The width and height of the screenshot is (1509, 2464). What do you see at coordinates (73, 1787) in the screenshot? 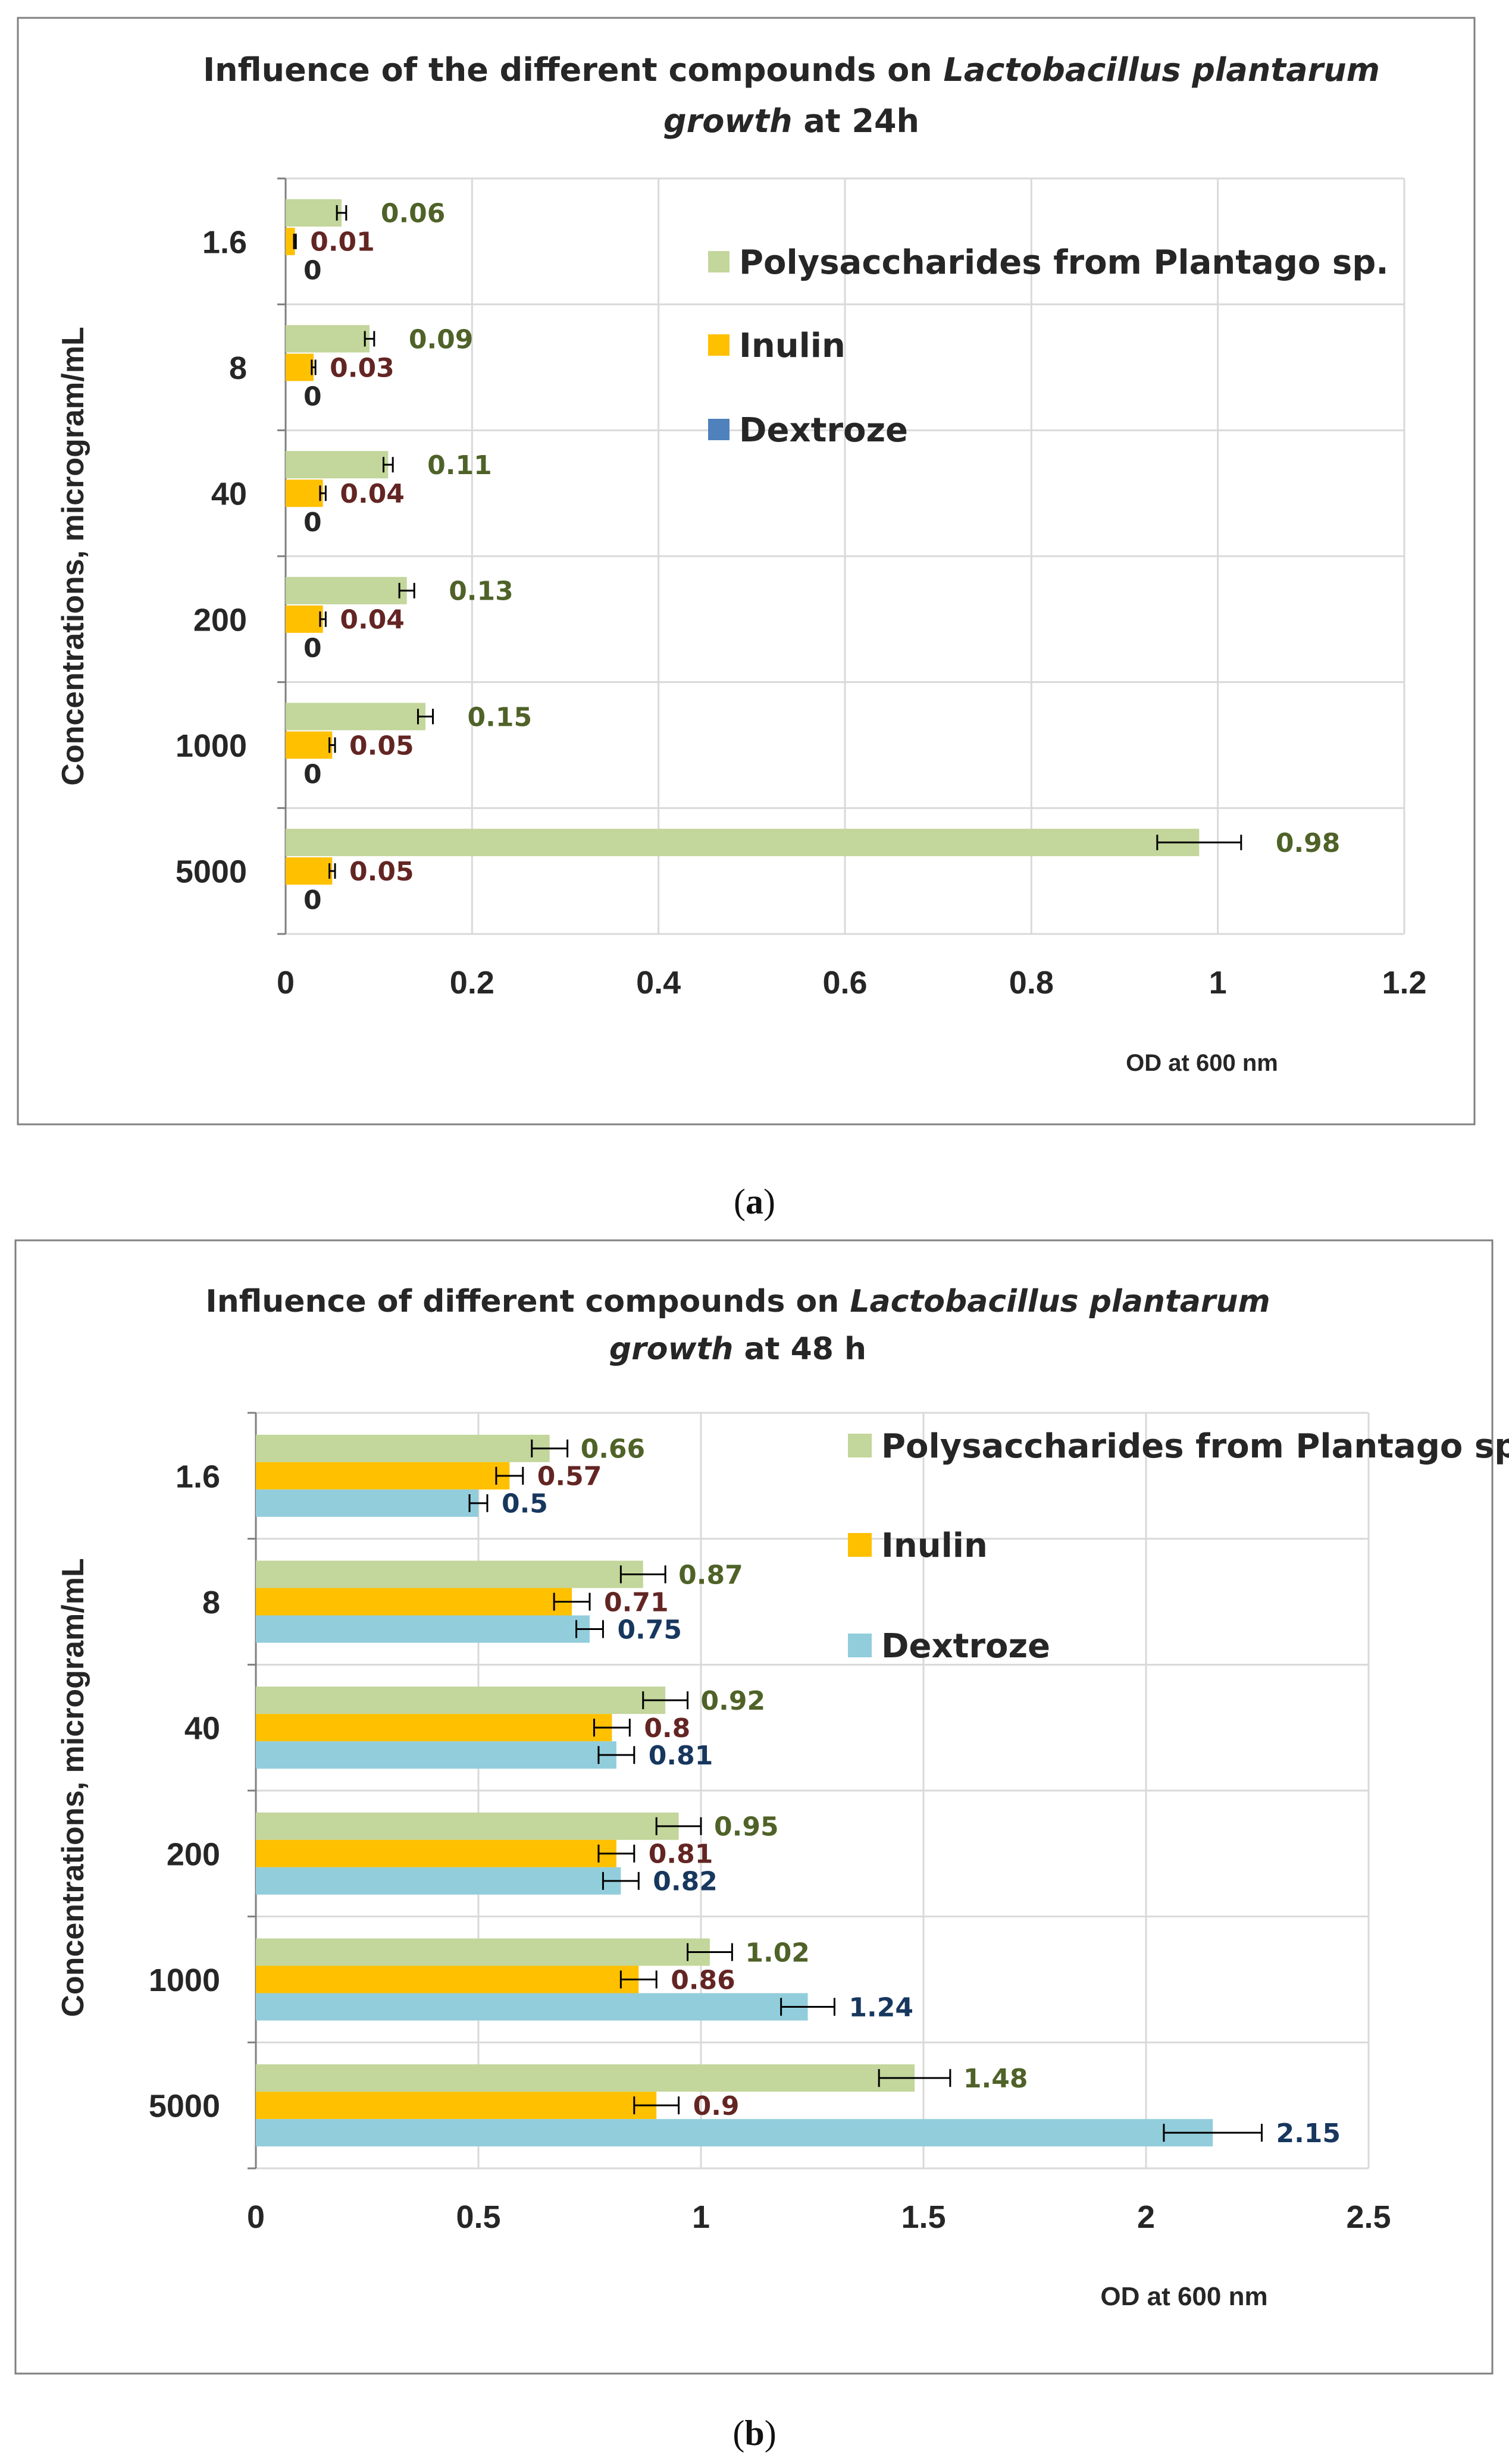
I see `y-axis-title: Concentrations, microgram/mL` at bounding box center [73, 1787].